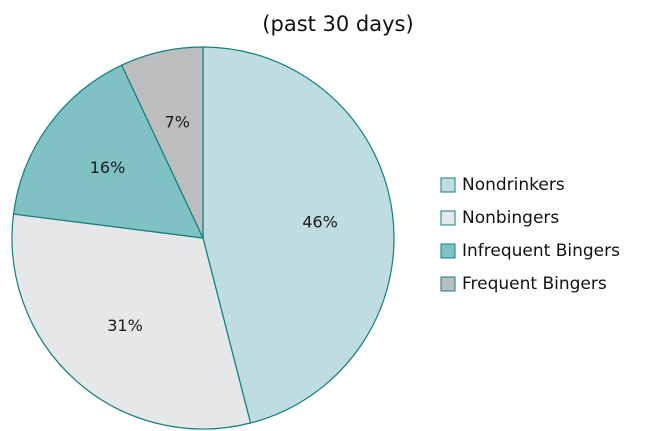 Image resolution: width=650 pixels, height=431 pixels. I want to click on slice-label-infrequent-bingers: 16%, so click(108, 167).